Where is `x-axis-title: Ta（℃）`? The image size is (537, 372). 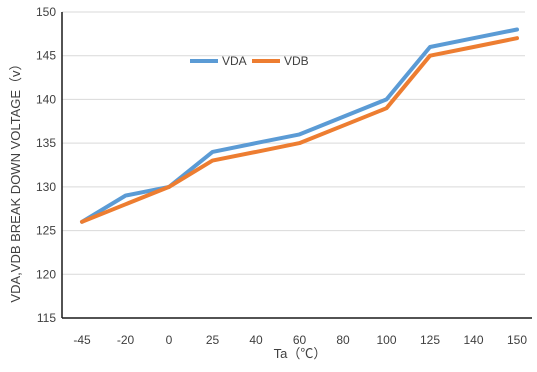
x-axis-title: Ta（℃） is located at coordinates (300, 353).